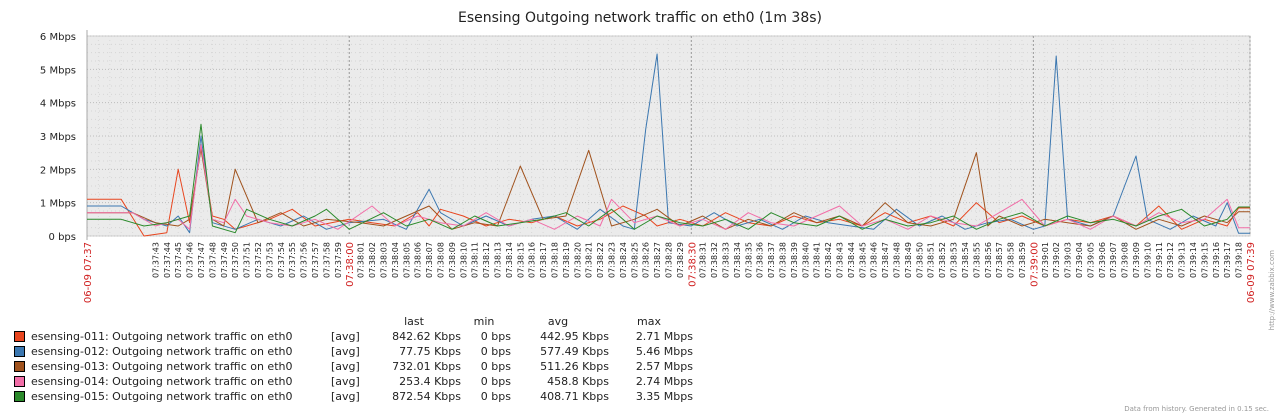 Image resolution: width=1279 pixels, height=418 pixels. Describe the element at coordinates (1022, 260) in the screenshot. I see `x-tick-label: 07:38:59` at that location.